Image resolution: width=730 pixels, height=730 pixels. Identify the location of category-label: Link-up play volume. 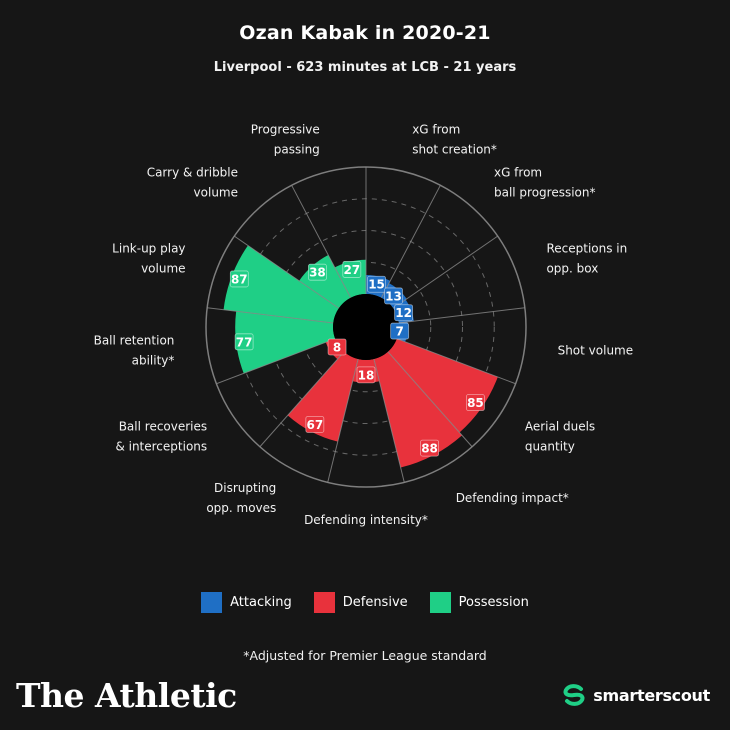
(148, 259).